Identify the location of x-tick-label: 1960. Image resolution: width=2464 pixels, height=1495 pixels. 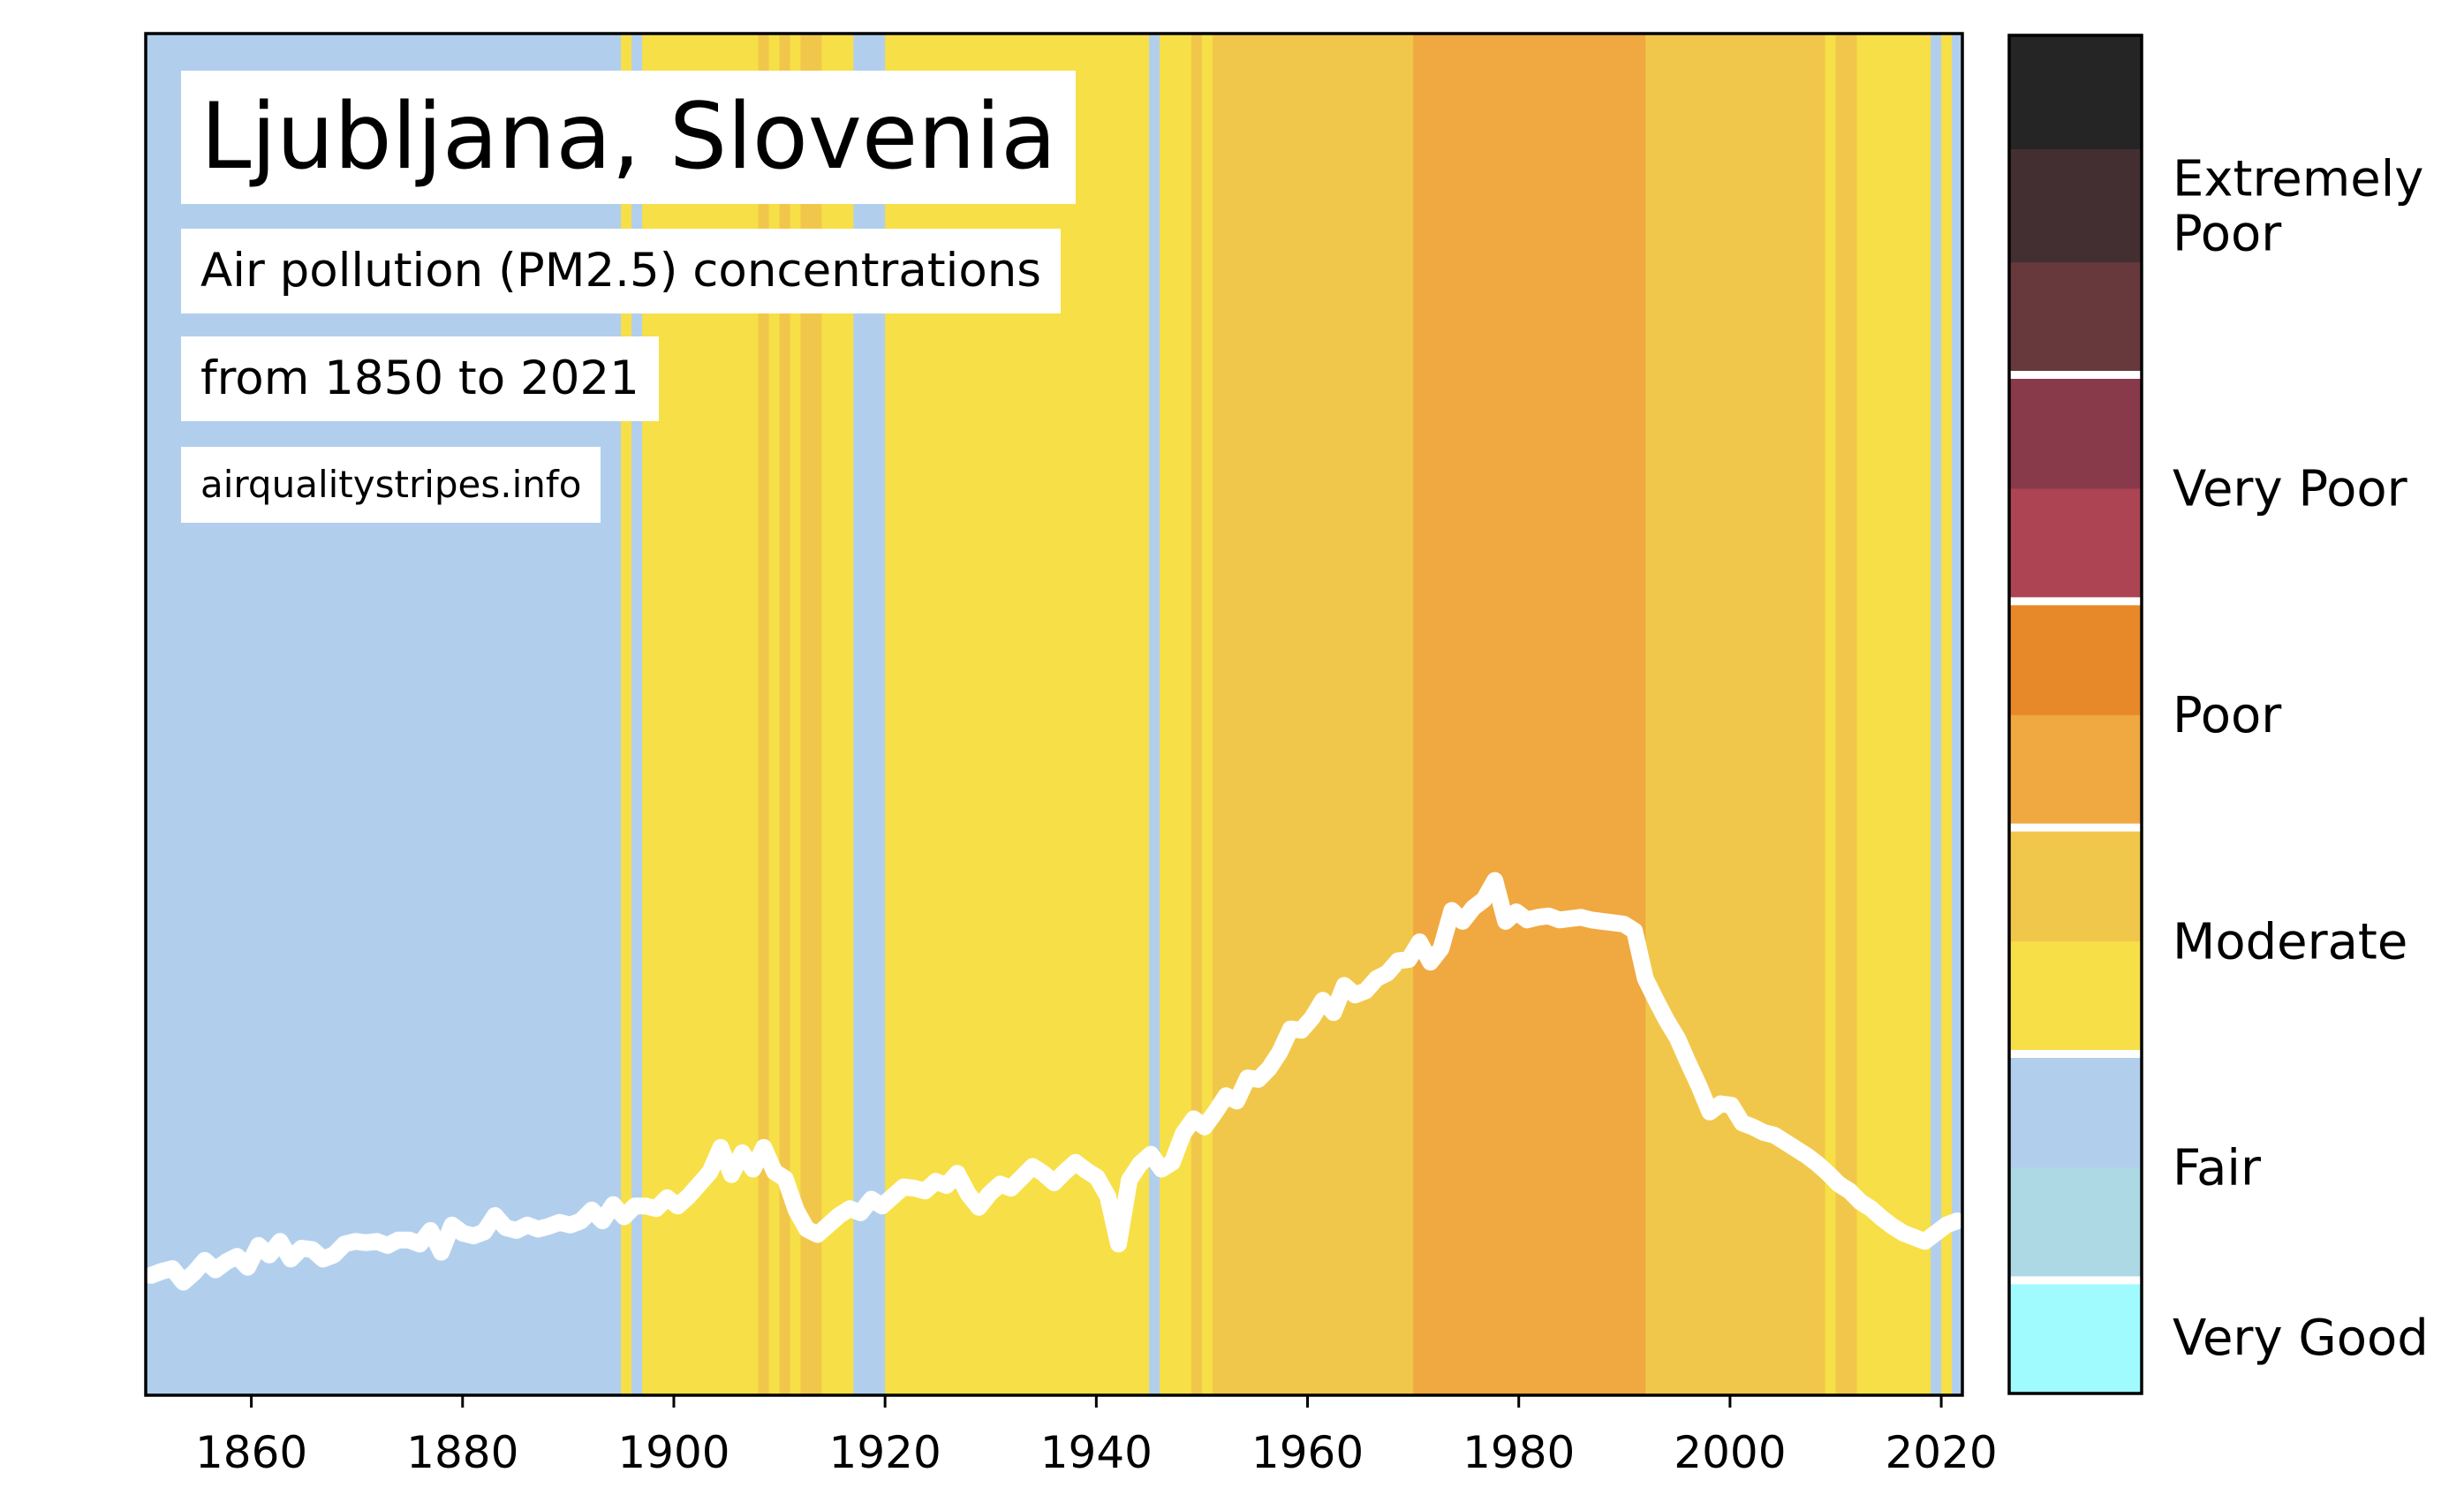
(1307, 1453).